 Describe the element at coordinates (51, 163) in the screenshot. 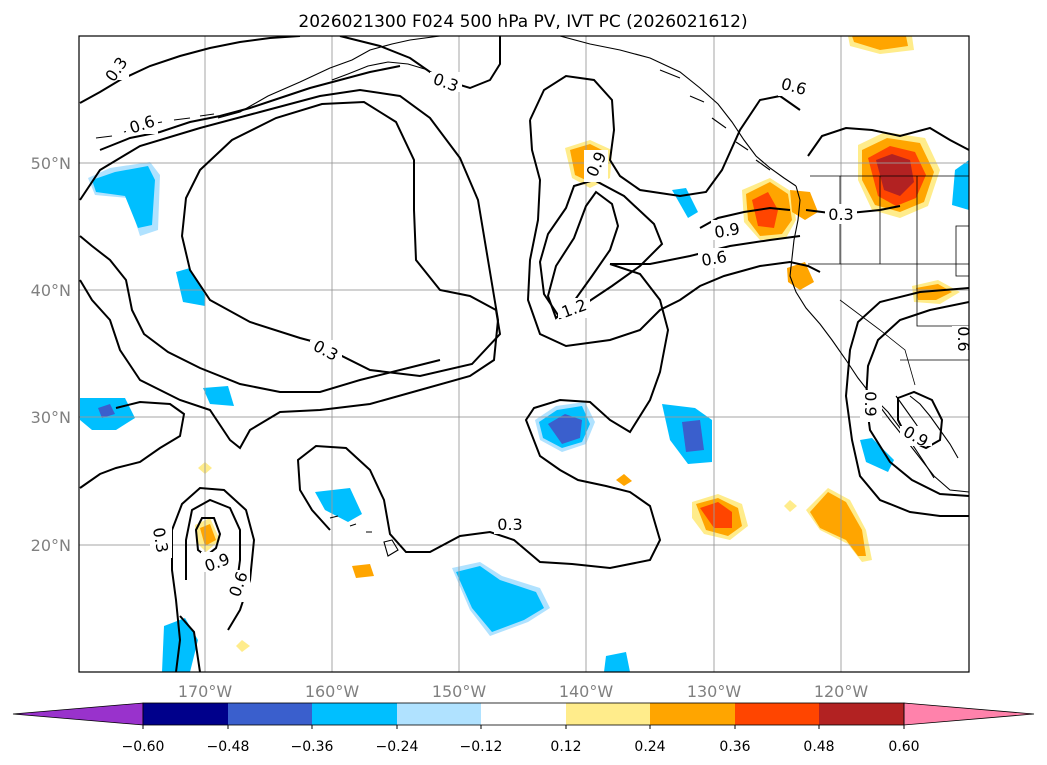

I see `lat-label: 50°N` at that location.